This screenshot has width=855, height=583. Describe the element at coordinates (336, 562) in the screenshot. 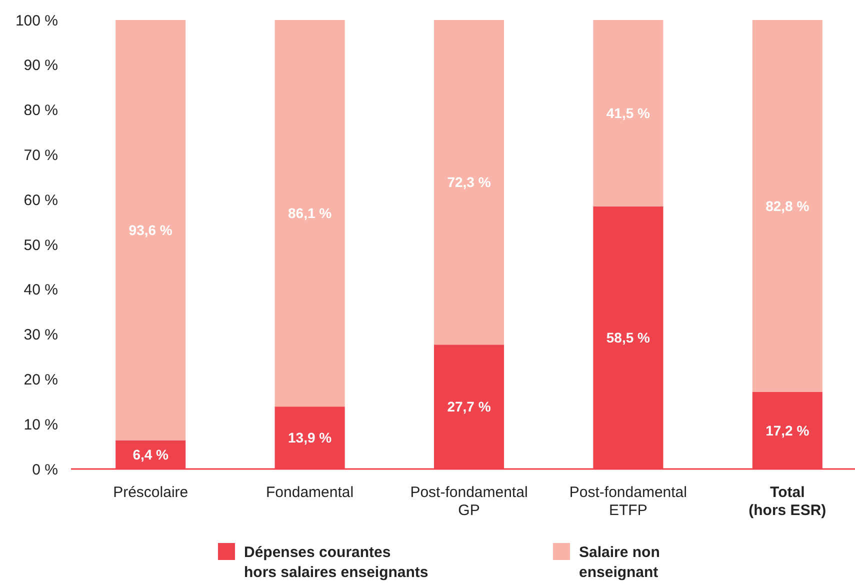

I see `legend-label: Dépenses courantes hors salaires enseignants` at that location.